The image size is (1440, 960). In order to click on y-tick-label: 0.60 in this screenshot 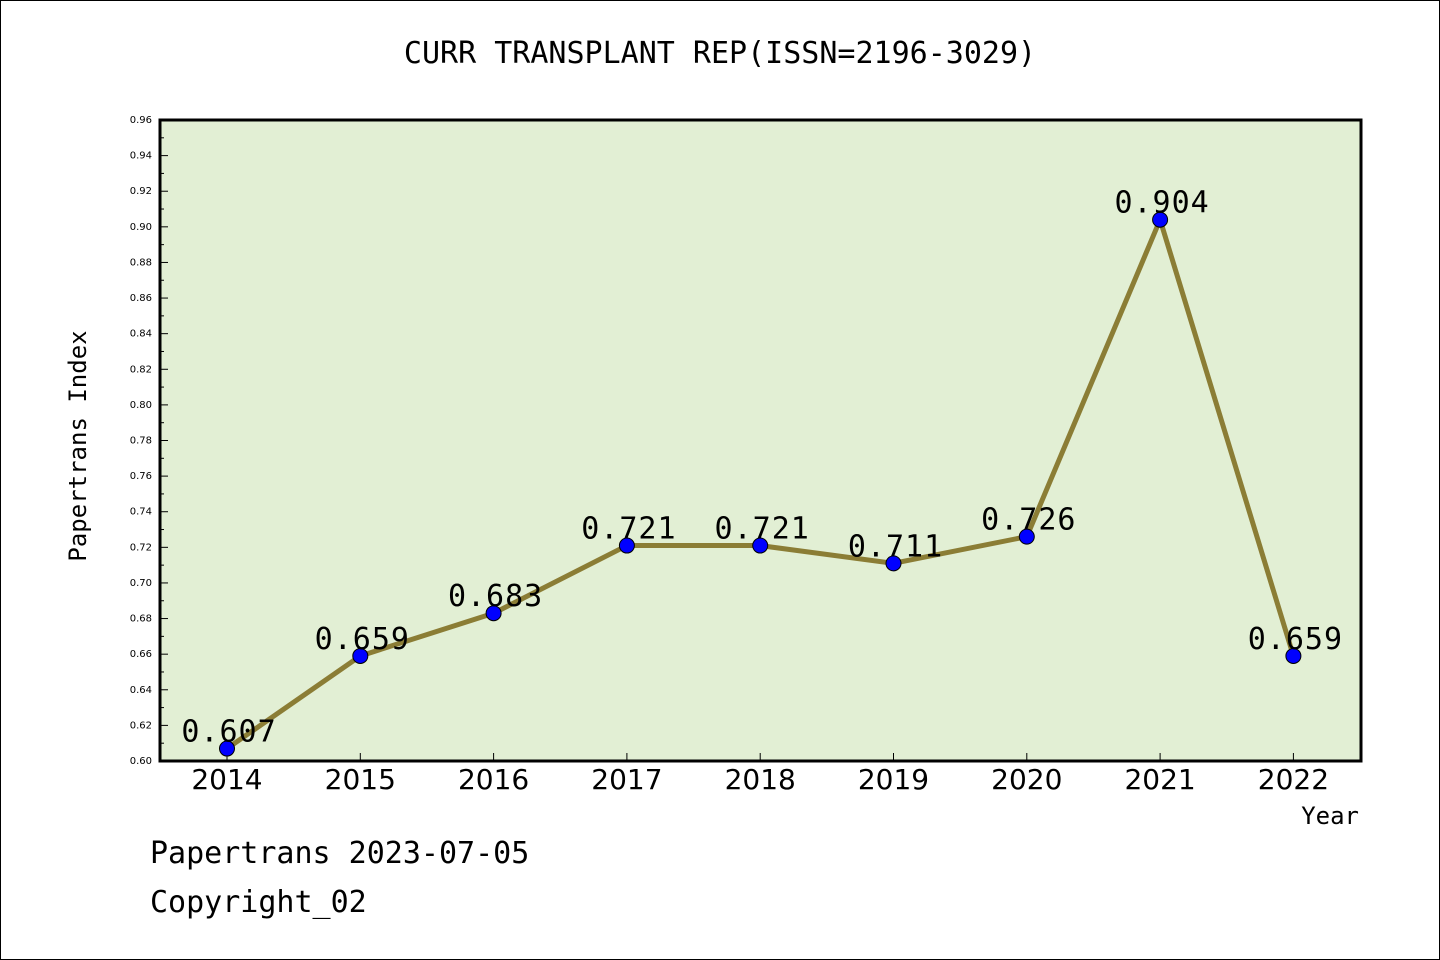, I will do `click(141, 761)`.